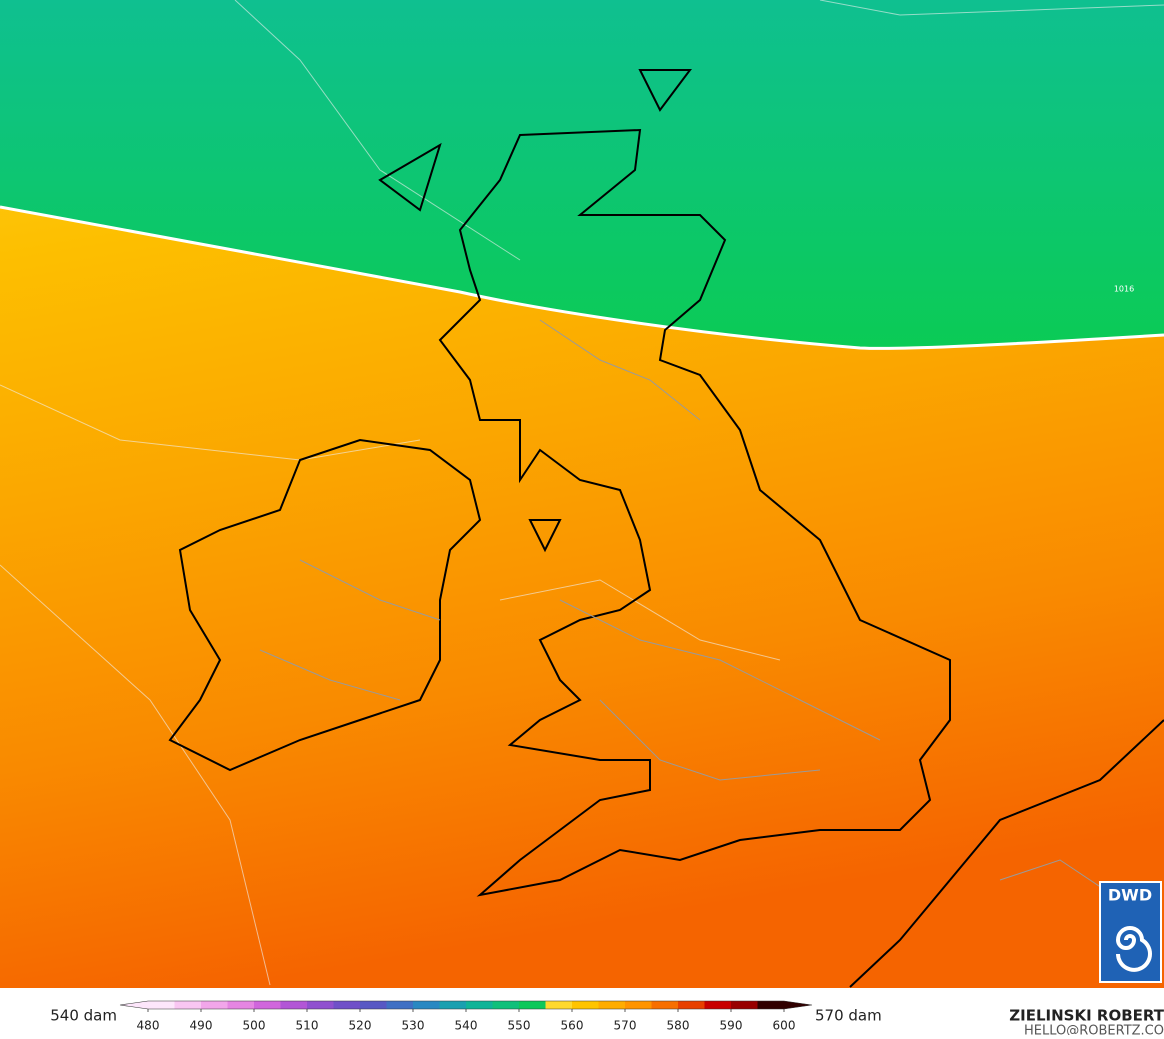  I want to click on colorbar-end-right, so click(798, 1005).